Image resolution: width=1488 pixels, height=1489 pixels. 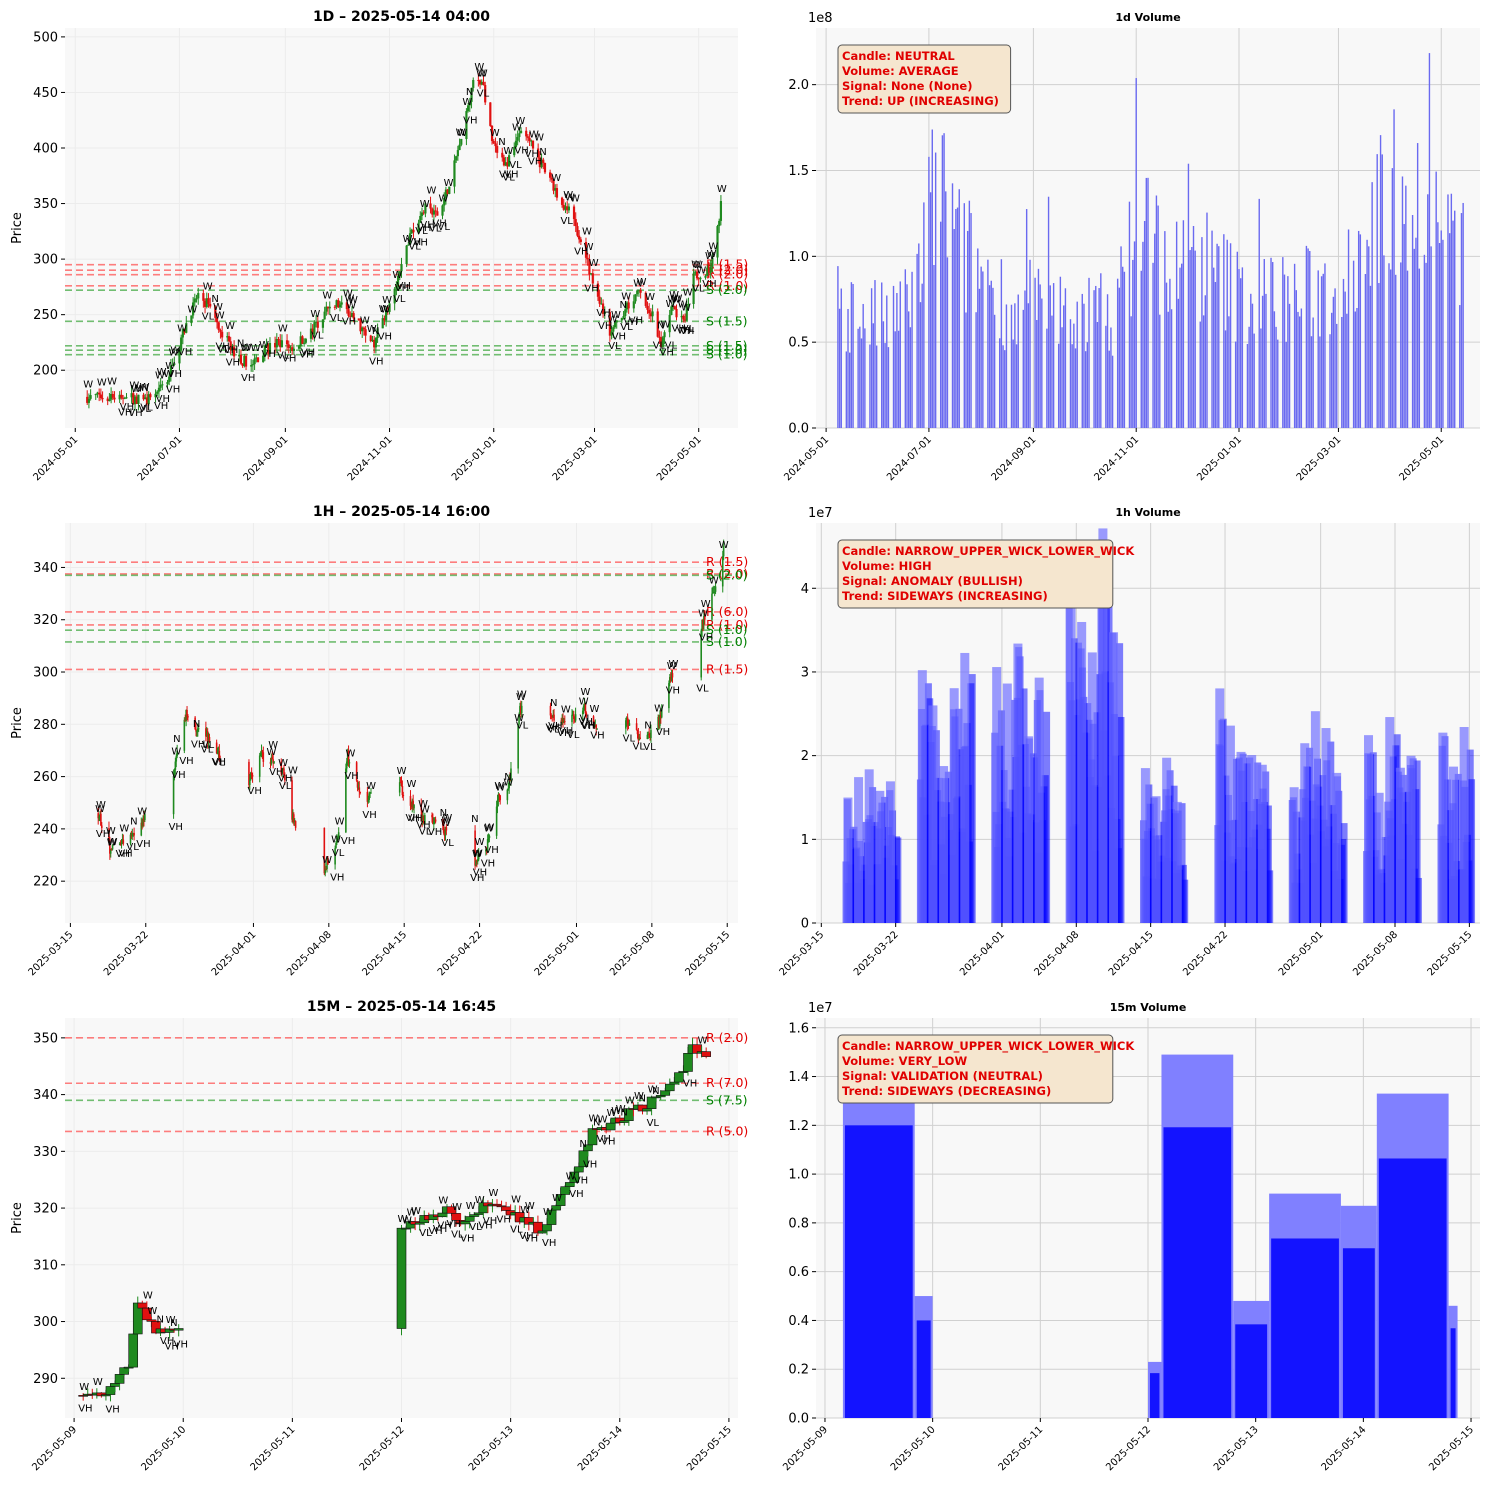 I want to click on x-tick-label: 2024-11-01, so click(x=370, y=458).